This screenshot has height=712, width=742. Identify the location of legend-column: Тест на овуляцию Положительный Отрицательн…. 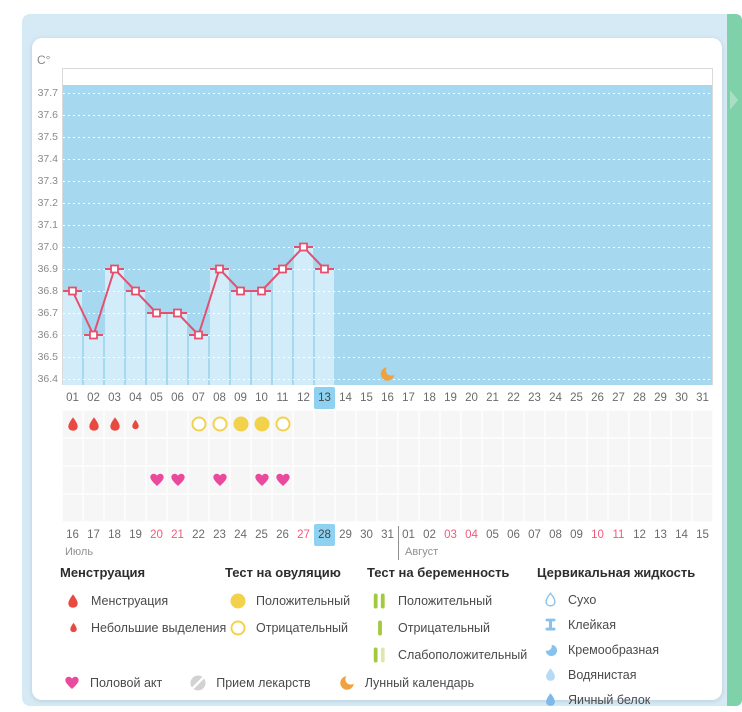
(287, 603).